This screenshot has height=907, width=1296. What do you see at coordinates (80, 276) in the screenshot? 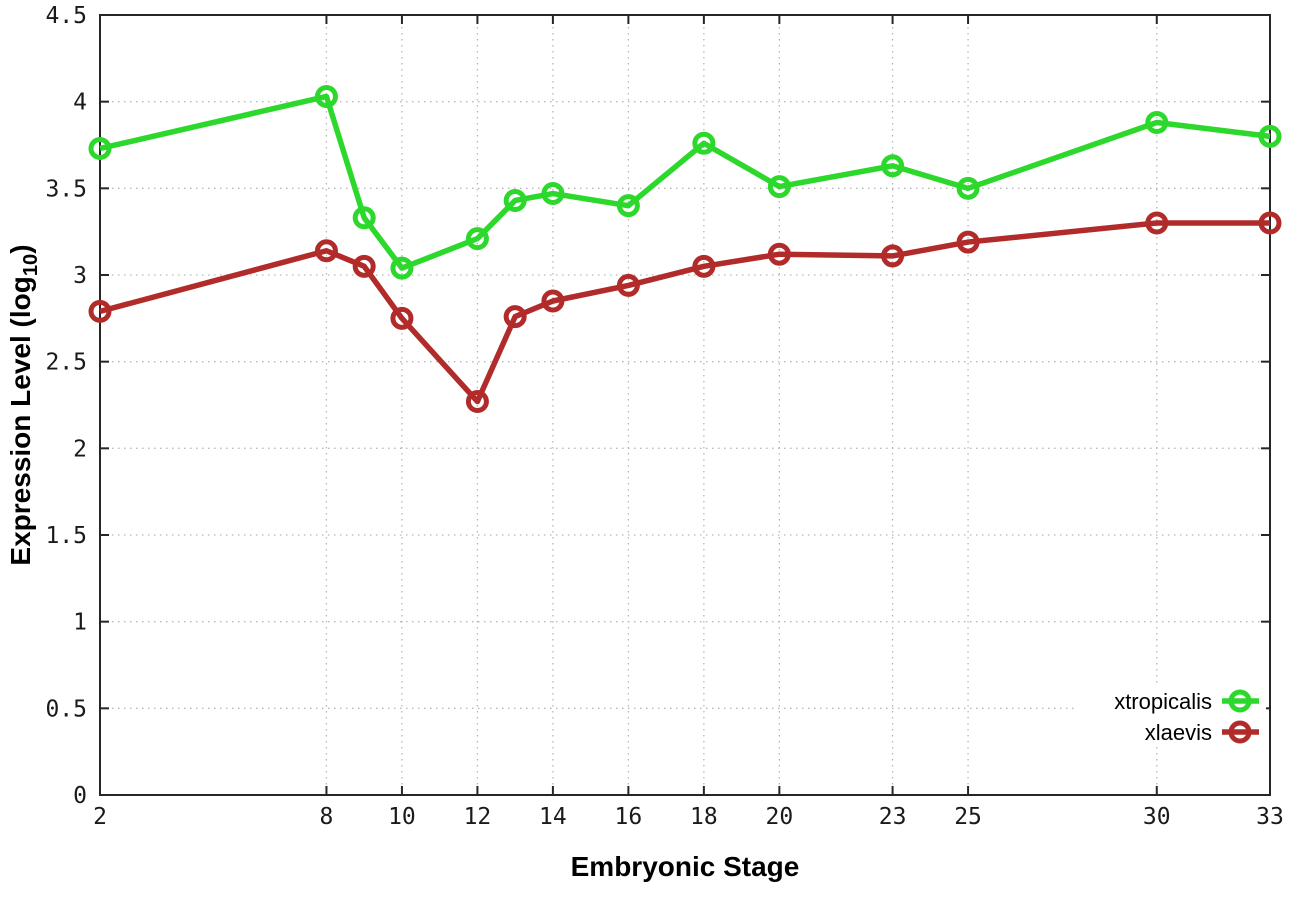
I see `y-axis-tick-label: 3` at bounding box center [80, 276].